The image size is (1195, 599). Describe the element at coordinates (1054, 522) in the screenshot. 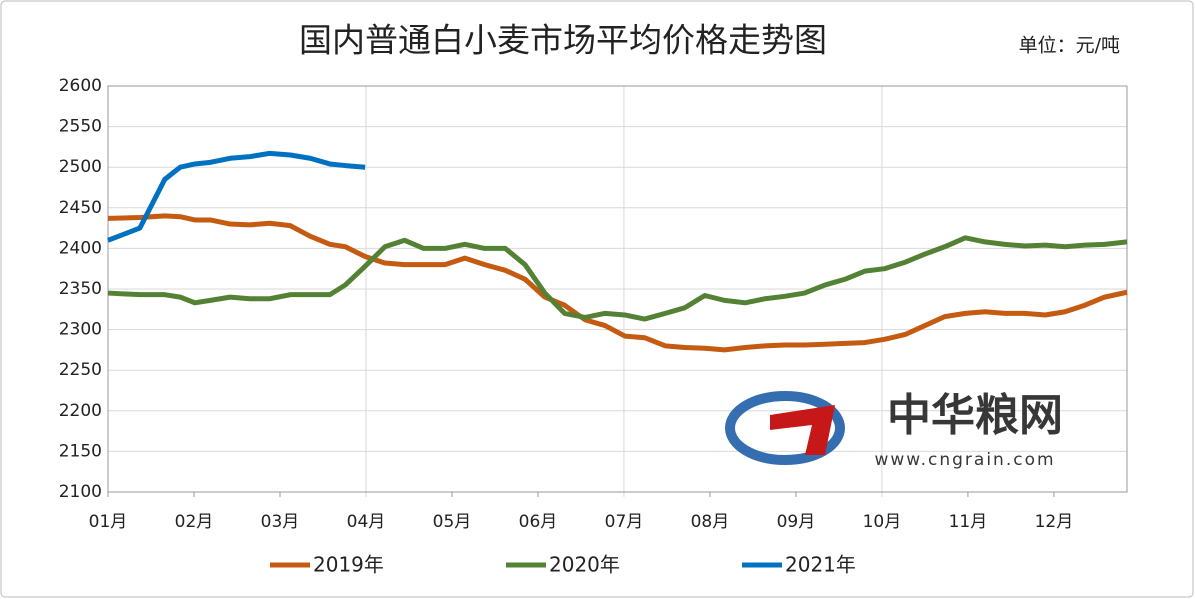

I see `x-tick-label: 12月` at that location.